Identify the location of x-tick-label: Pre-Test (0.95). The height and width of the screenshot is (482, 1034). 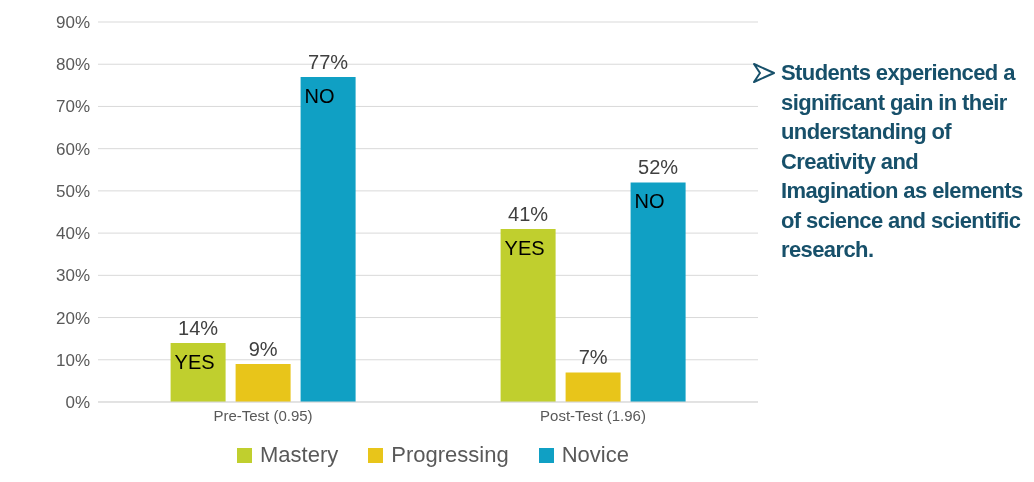
(263, 415).